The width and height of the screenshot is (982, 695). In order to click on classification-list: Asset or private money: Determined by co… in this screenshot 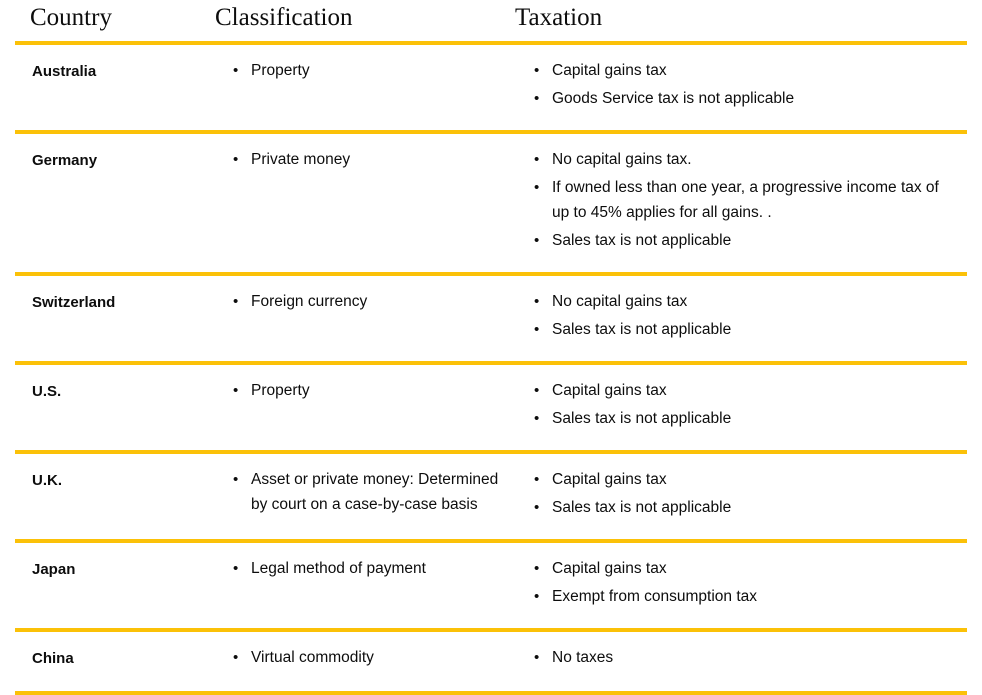, I will do `click(374, 492)`.